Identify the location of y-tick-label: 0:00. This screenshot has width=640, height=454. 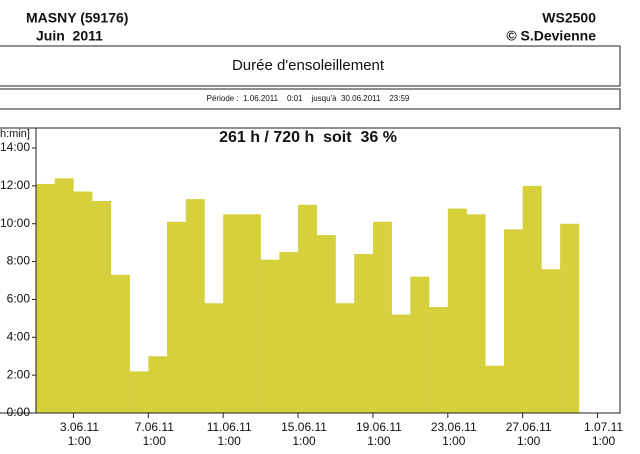
(19, 412).